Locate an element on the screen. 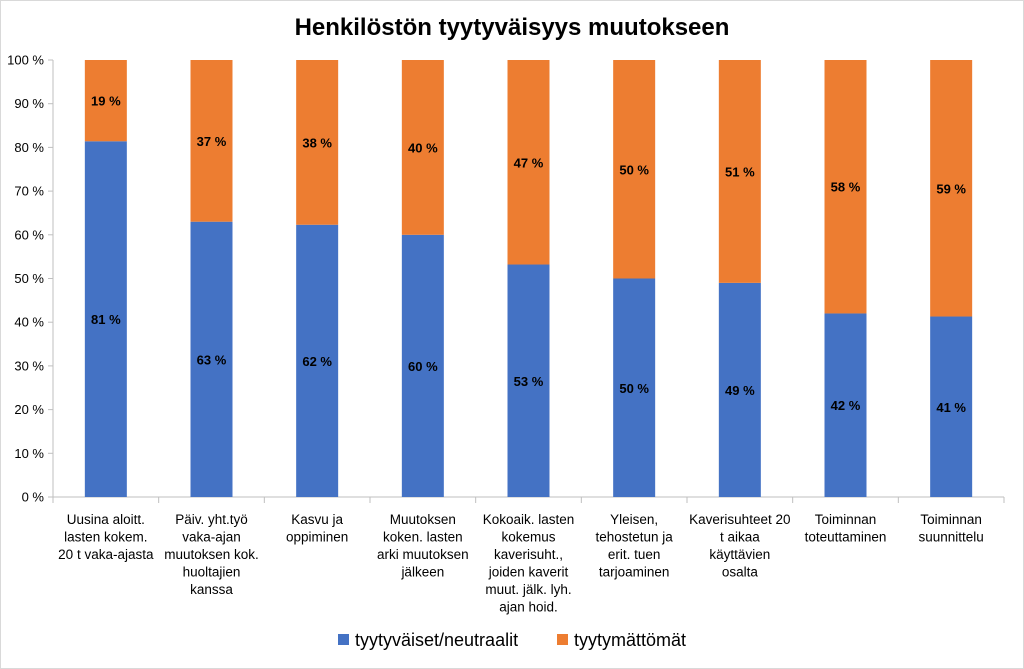 This screenshot has width=1024, height=669. data-label: 41 % is located at coordinates (951, 407).